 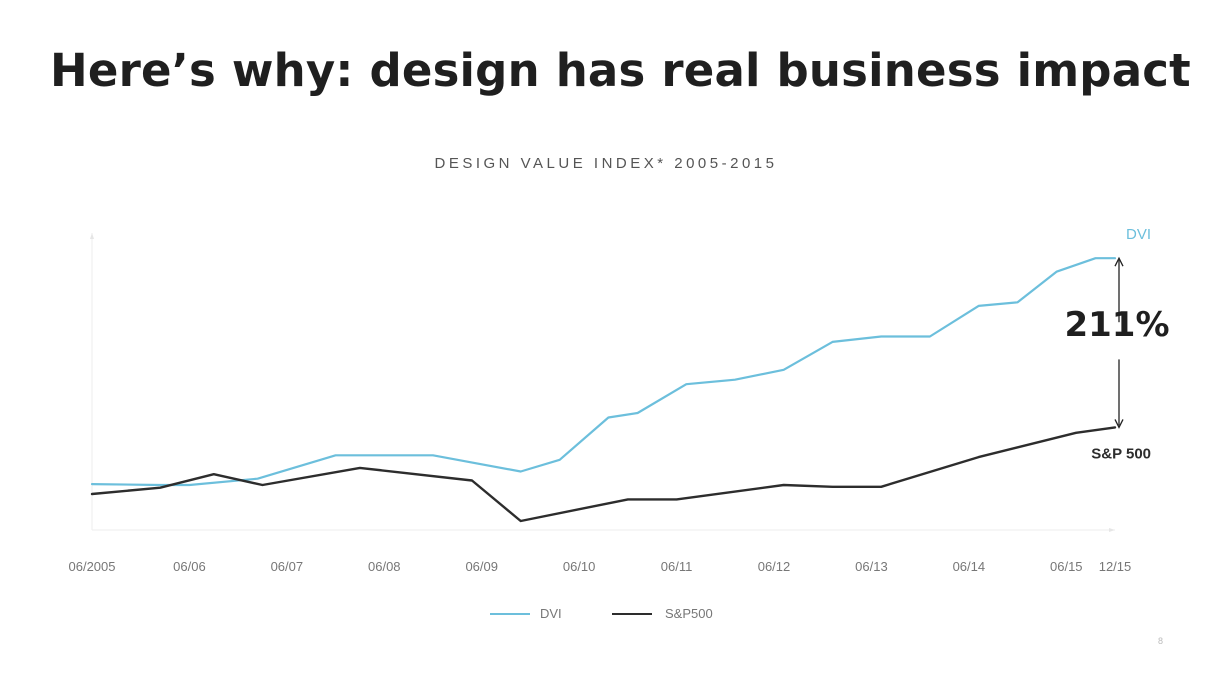 What do you see at coordinates (384, 566) in the screenshot?
I see `x-tick-label: 06/08` at bounding box center [384, 566].